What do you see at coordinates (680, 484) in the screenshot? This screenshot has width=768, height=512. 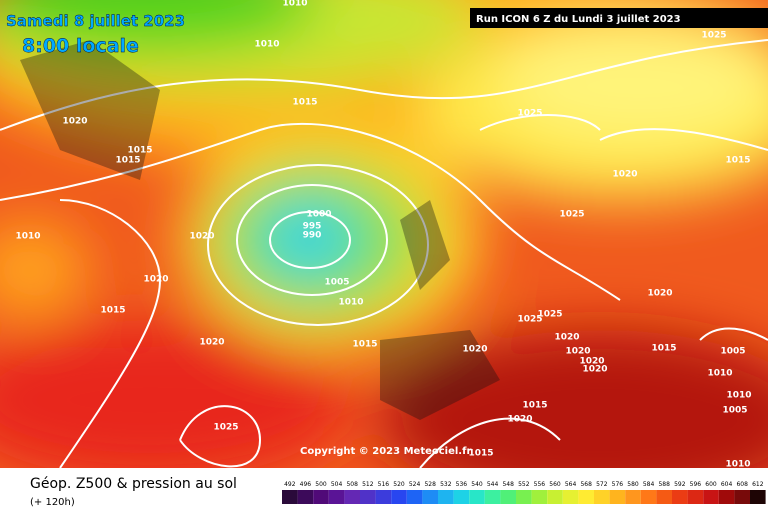 I see `scale-label: 592` at bounding box center [680, 484].